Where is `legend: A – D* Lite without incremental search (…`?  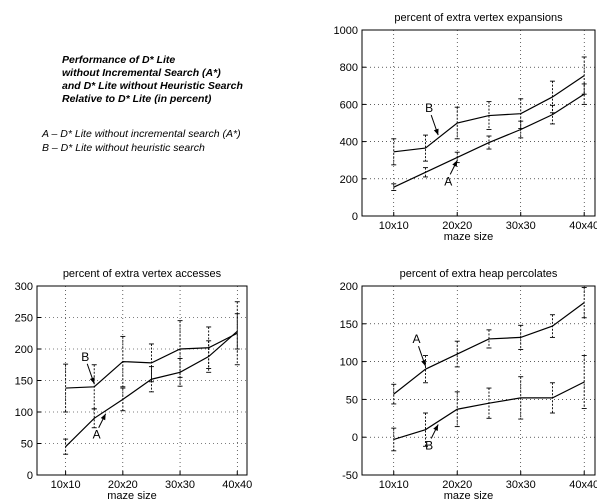
legend: A – D* Lite without incremental search (… is located at coordinates (192, 141).